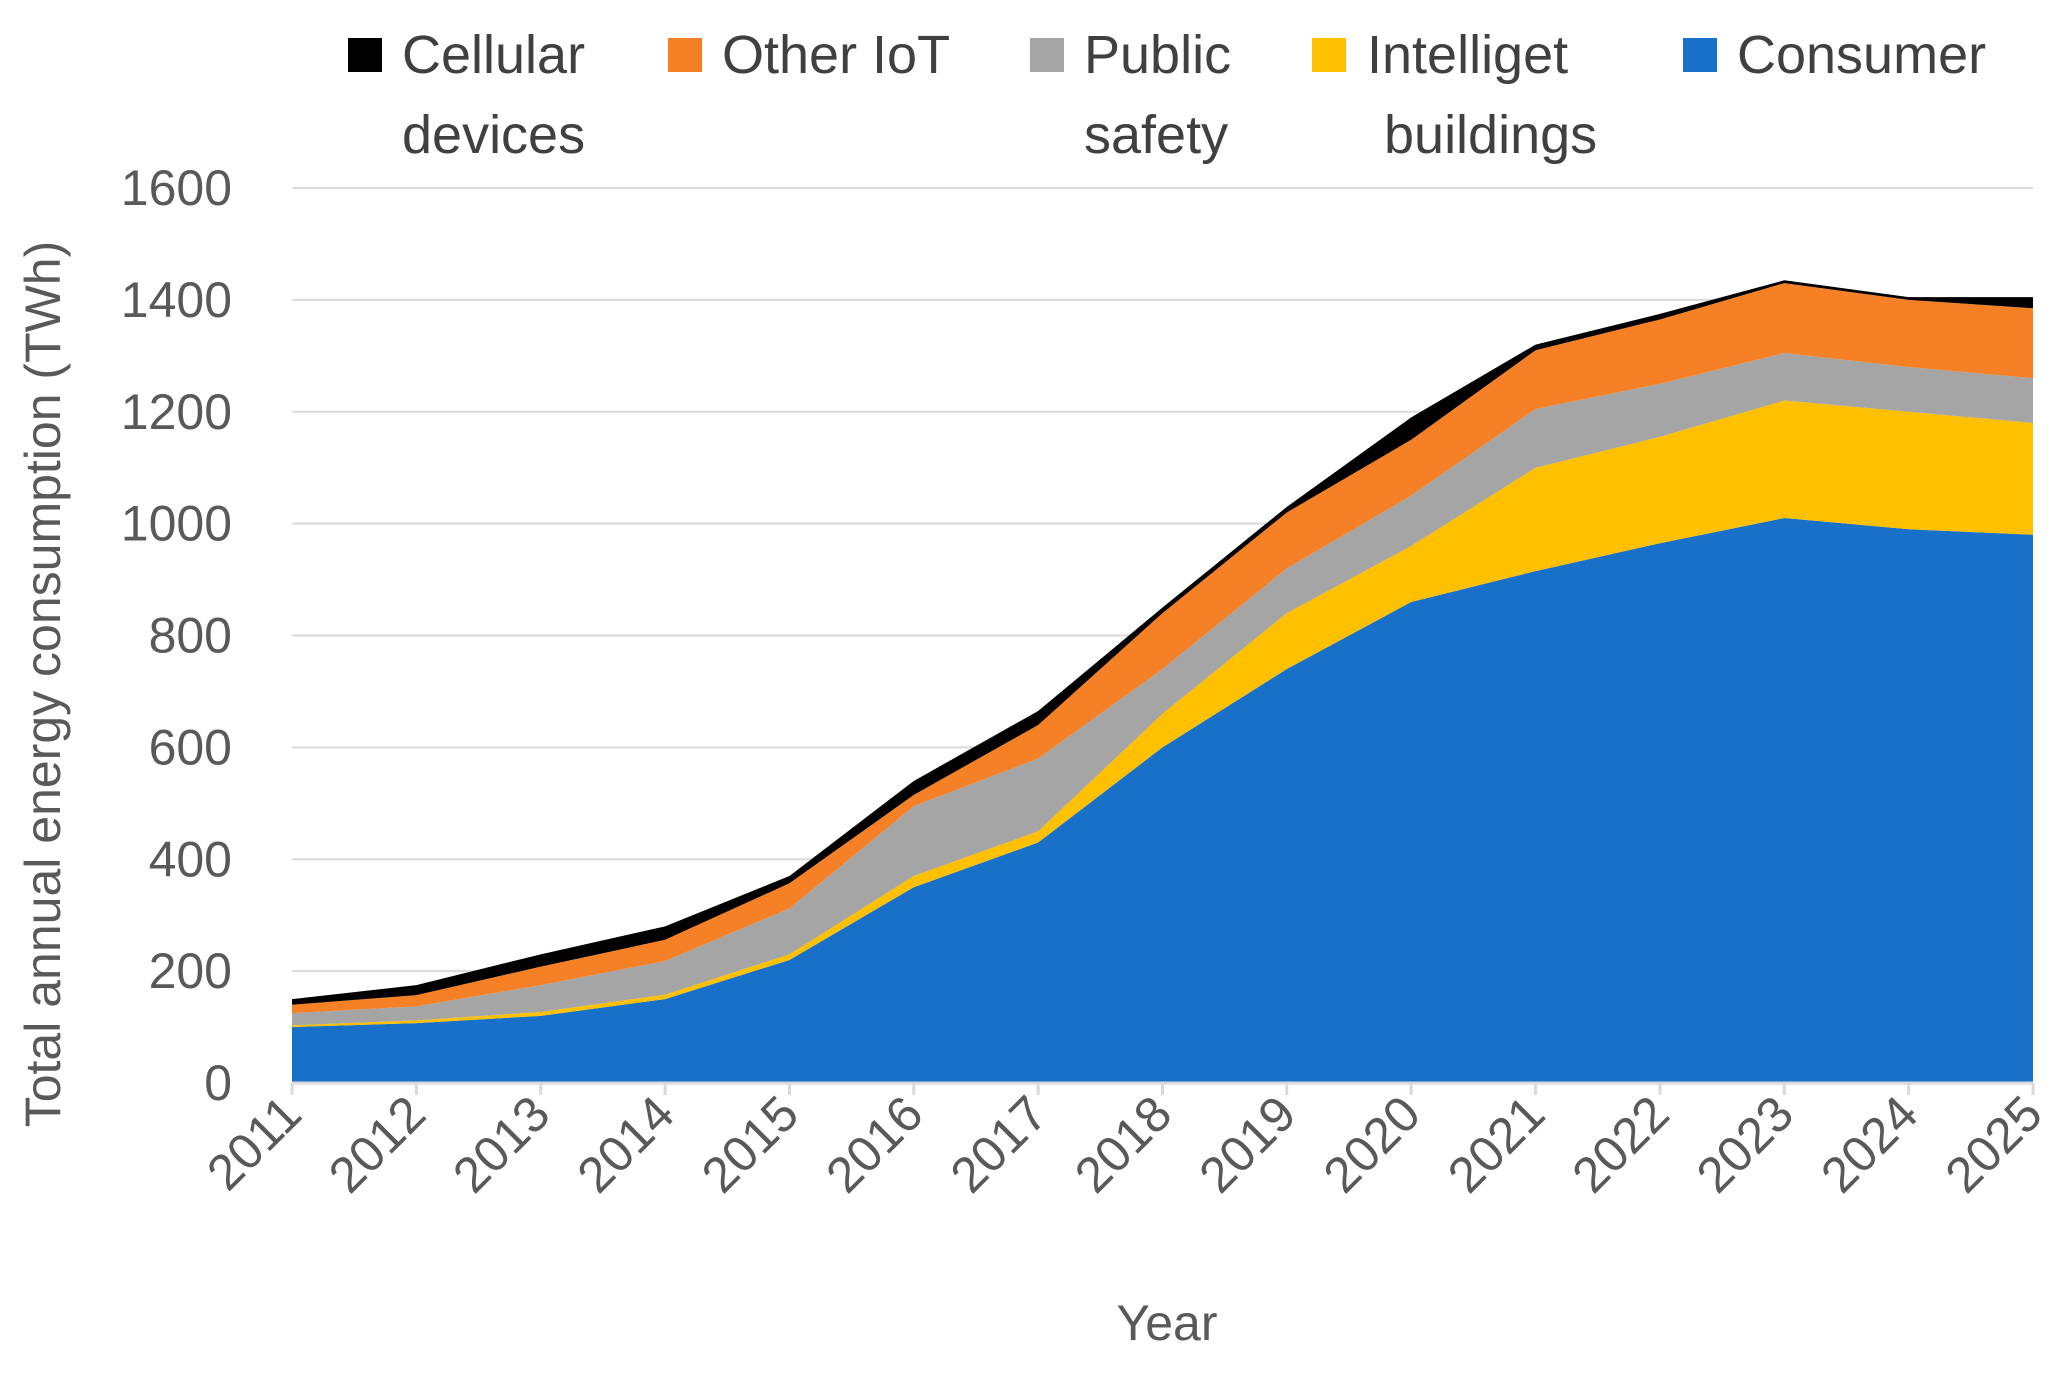 The height and width of the screenshot is (1378, 2065). Describe the element at coordinates (501, 1144) in the screenshot. I see `x-tick-label: 2013` at that location.